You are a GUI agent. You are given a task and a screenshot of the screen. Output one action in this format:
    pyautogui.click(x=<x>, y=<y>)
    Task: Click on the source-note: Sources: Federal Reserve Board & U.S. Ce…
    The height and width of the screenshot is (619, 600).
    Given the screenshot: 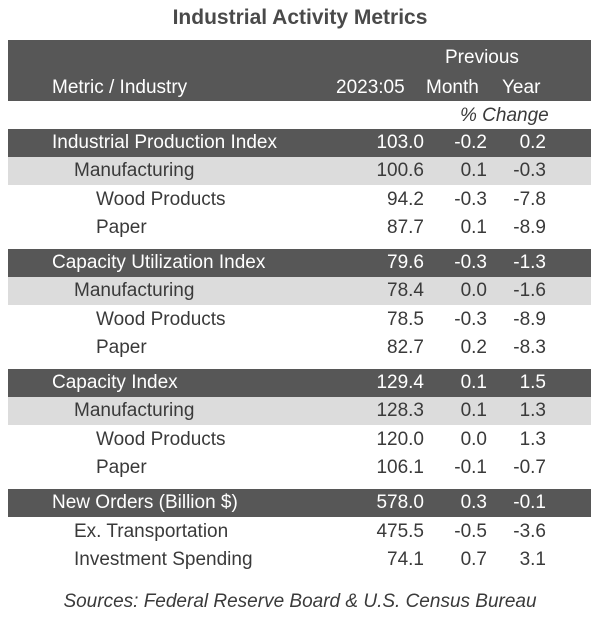 What is the action you would take?
    pyautogui.click(x=300, y=601)
    